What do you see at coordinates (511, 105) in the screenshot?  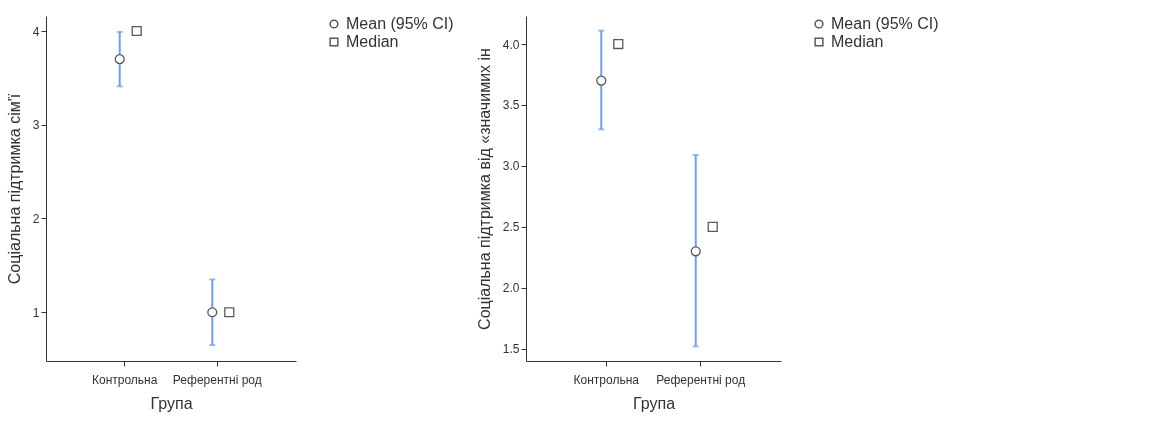 I see `y-tick-label: 3.5` at bounding box center [511, 105].